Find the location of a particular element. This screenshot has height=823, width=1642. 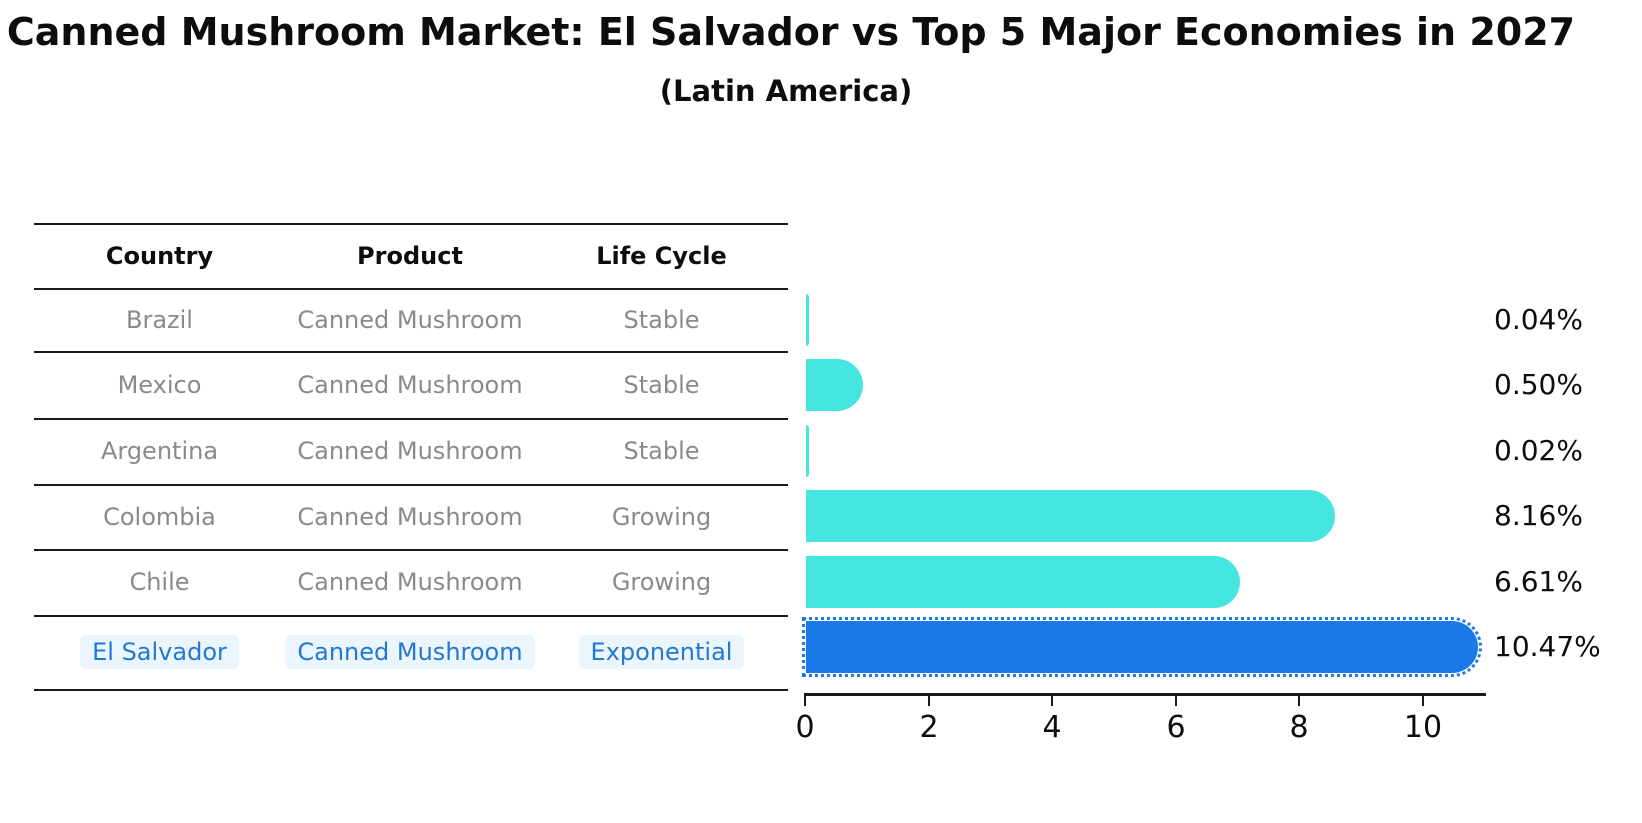

value-label-brazil: 0.04% is located at coordinates (1538, 319).